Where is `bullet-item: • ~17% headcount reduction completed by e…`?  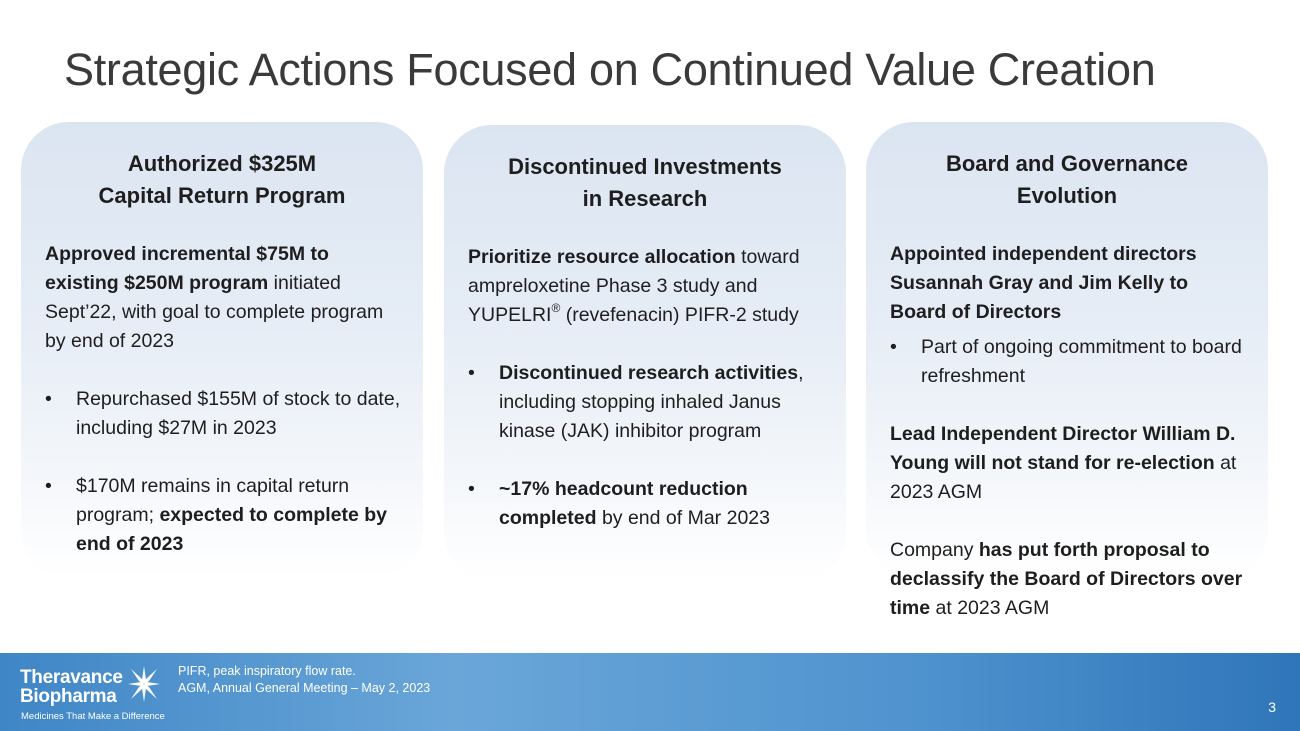 bullet-item: • ~17% headcount reduction completed by e… is located at coordinates (646, 504).